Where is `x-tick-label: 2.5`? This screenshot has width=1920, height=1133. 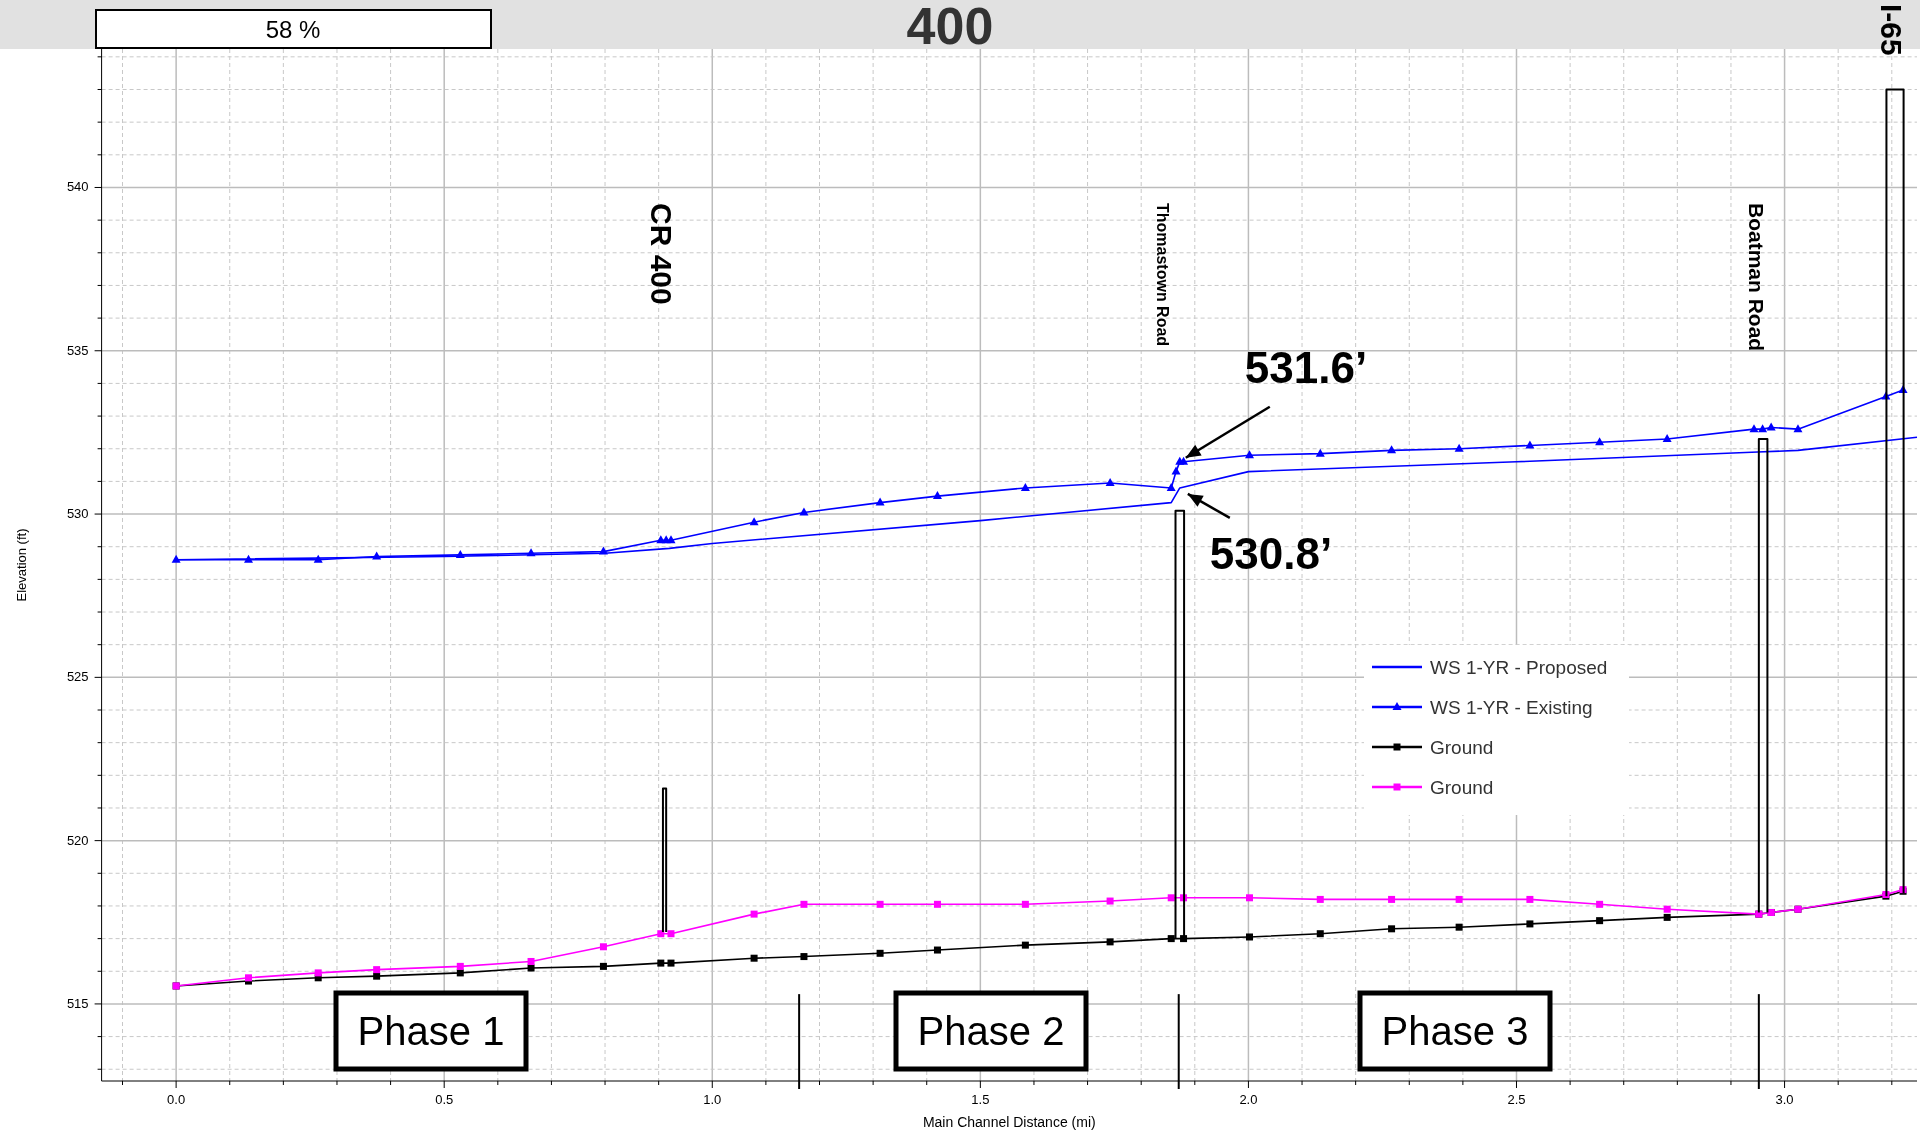
x-tick-label: 2.5 is located at coordinates (1516, 1099).